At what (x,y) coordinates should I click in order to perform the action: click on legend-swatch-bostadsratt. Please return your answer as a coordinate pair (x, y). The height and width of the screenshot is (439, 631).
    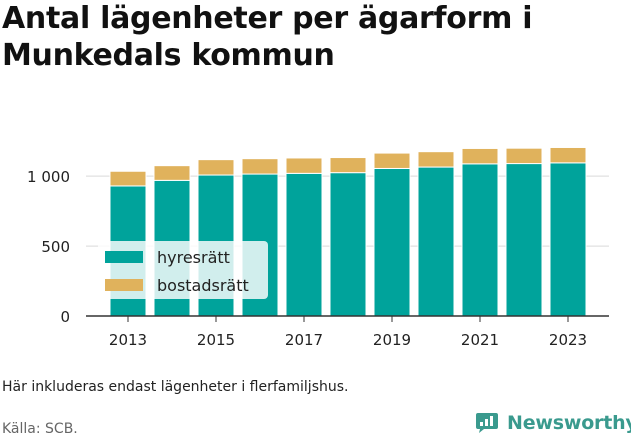
    Looking at the image, I should click on (124, 285).